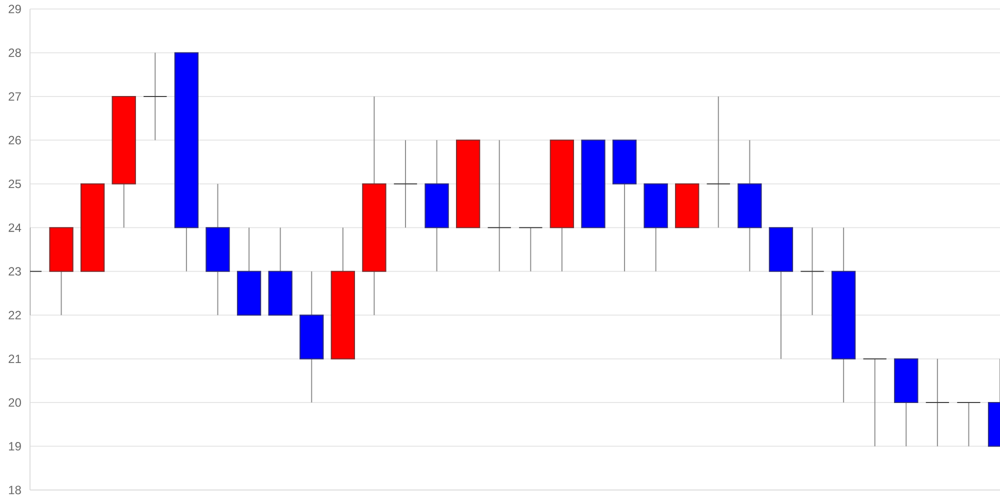 The image size is (1000, 500). What do you see at coordinates (14, 9) in the screenshot?
I see `y-tick-label: 29` at bounding box center [14, 9].